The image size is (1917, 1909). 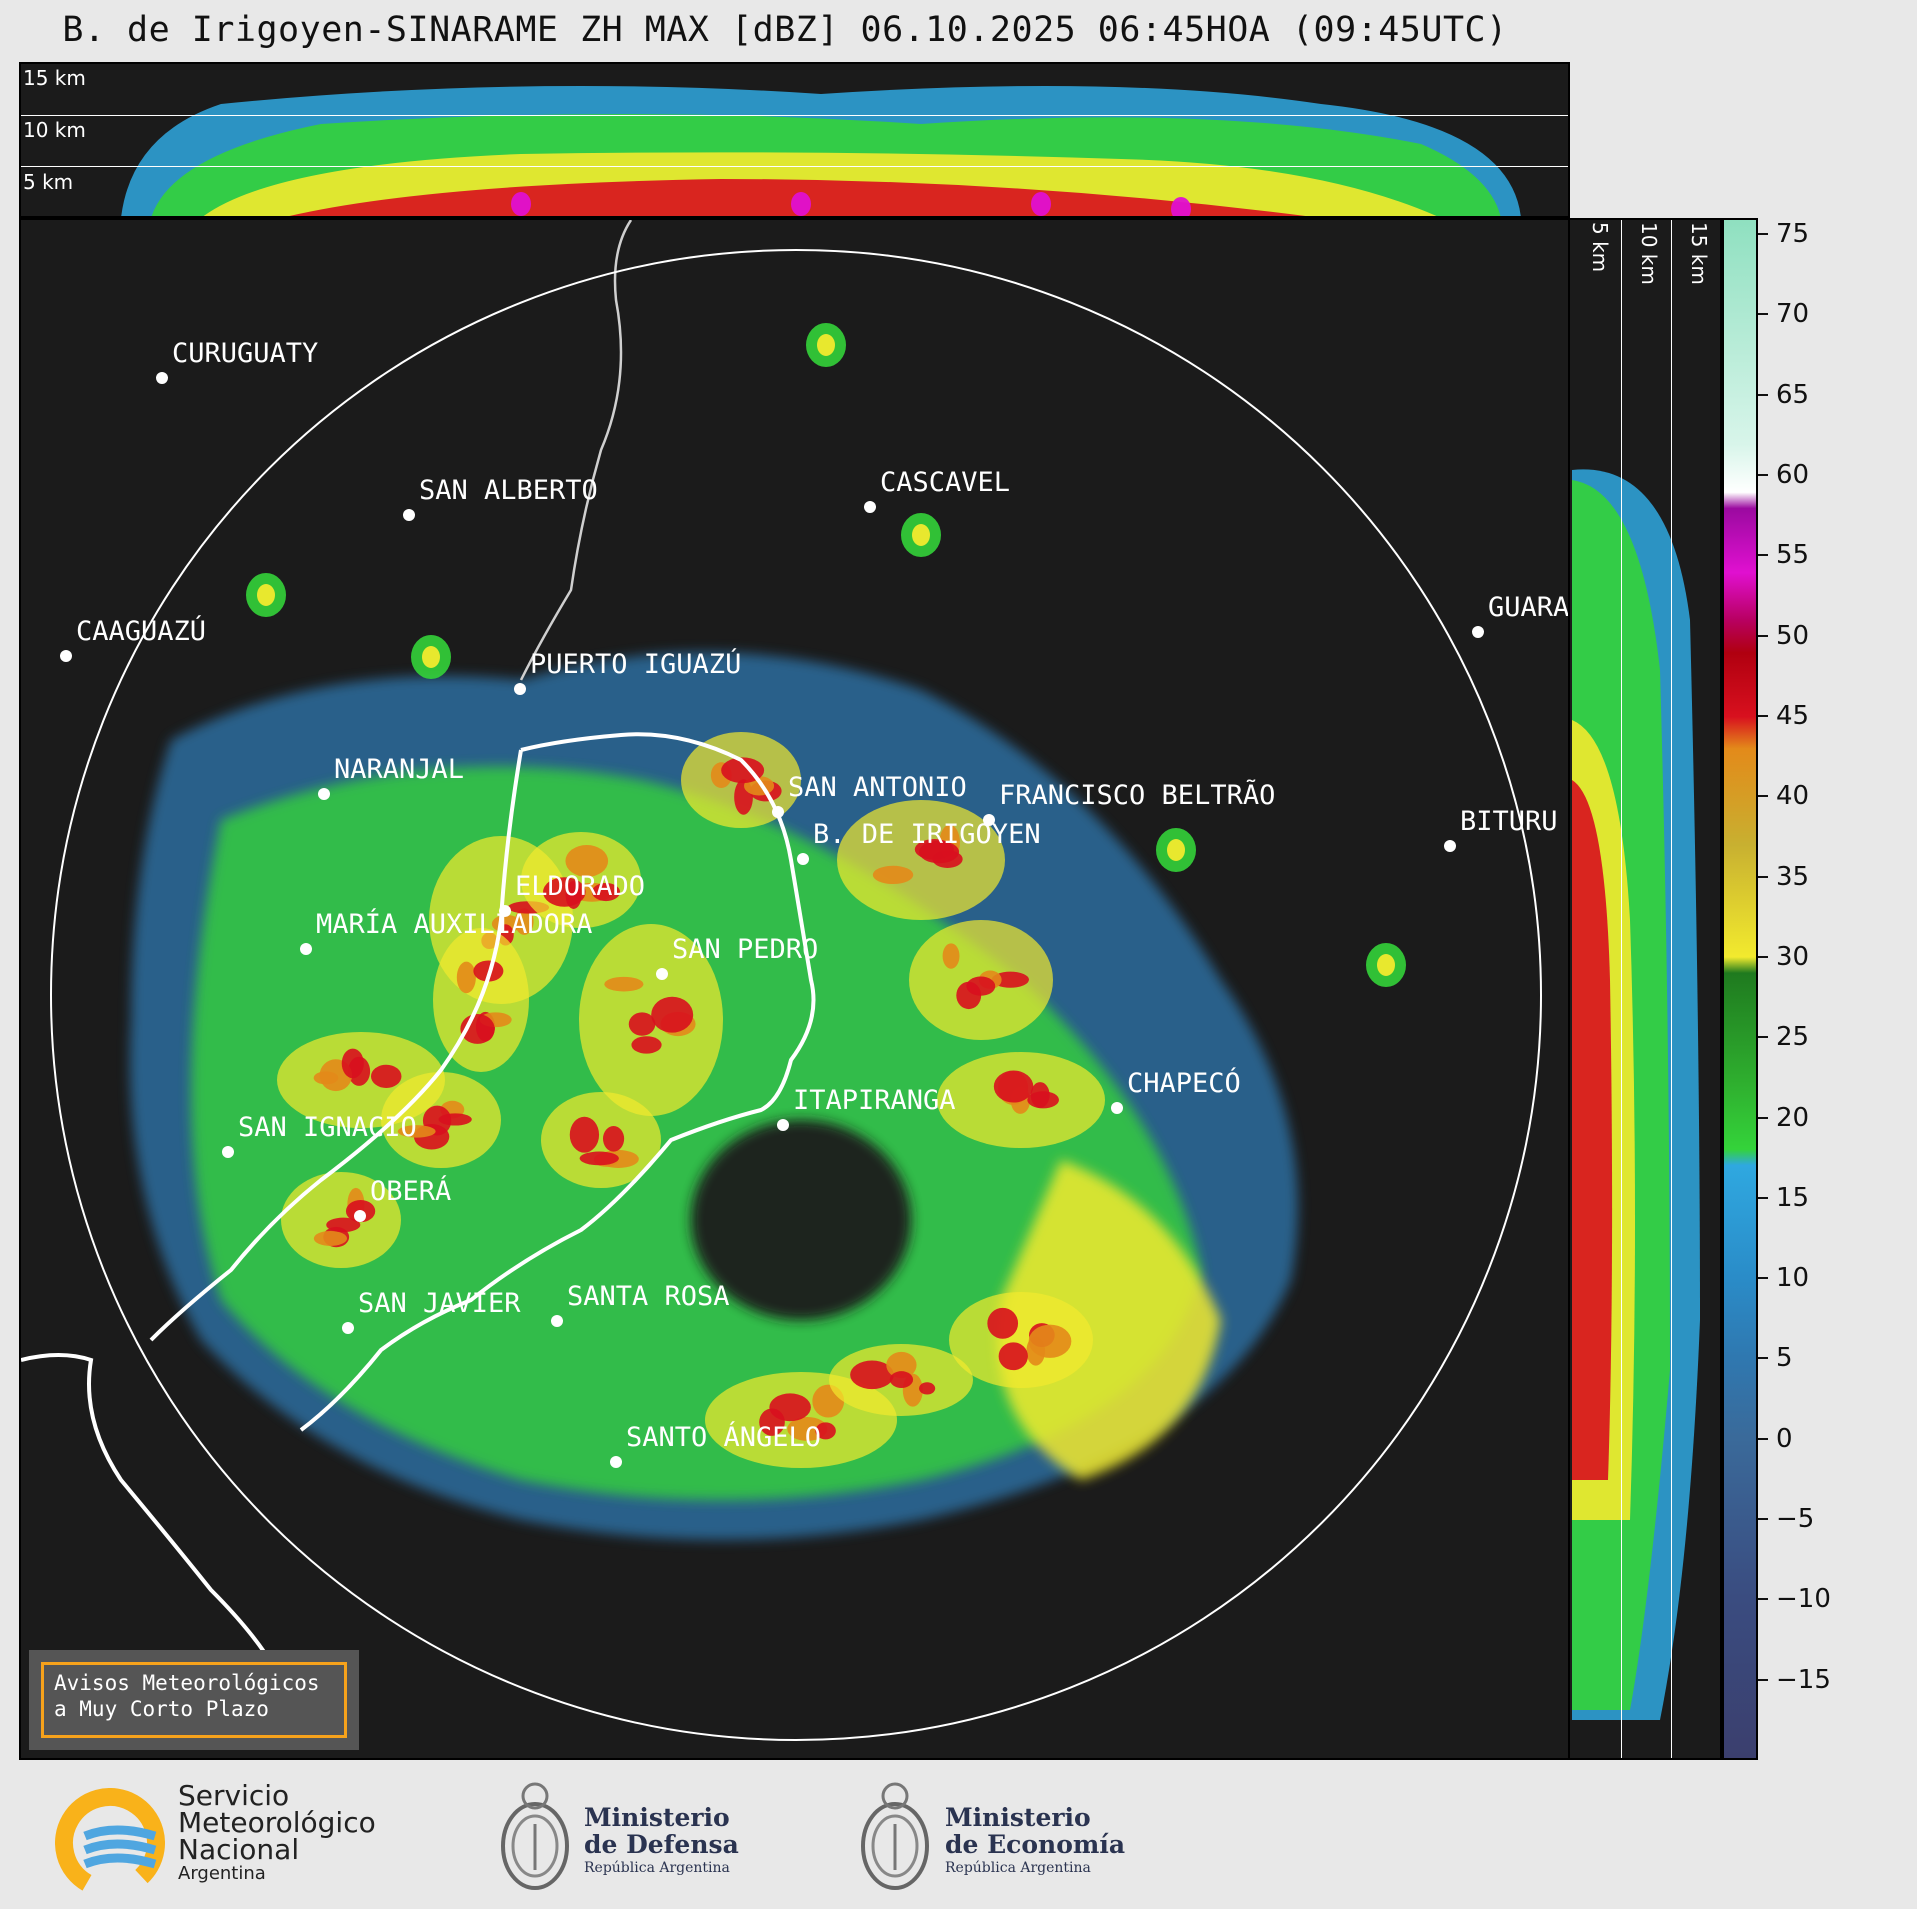 I want to click on border-misiones, so click(x=482, y=1082).